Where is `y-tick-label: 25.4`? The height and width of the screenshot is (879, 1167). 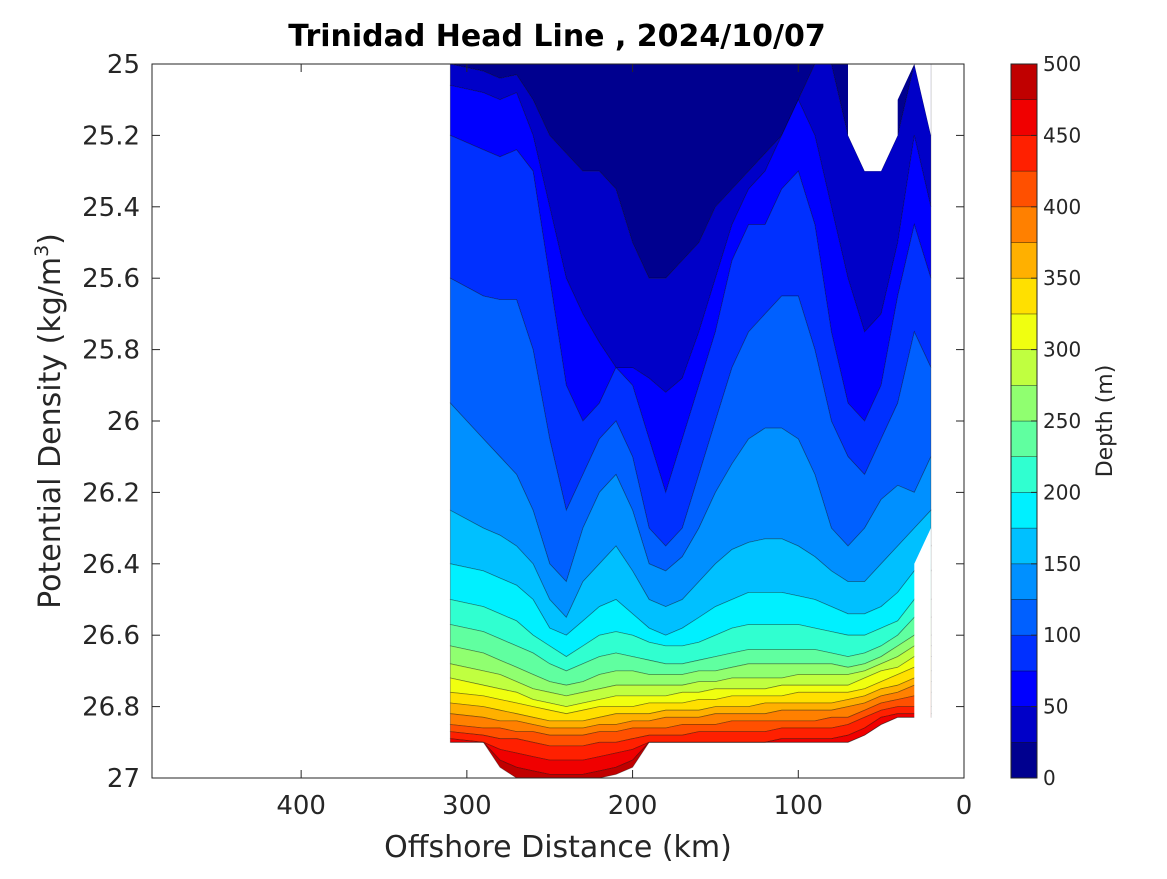
y-tick-label: 25.4 is located at coordinates (111, 208).